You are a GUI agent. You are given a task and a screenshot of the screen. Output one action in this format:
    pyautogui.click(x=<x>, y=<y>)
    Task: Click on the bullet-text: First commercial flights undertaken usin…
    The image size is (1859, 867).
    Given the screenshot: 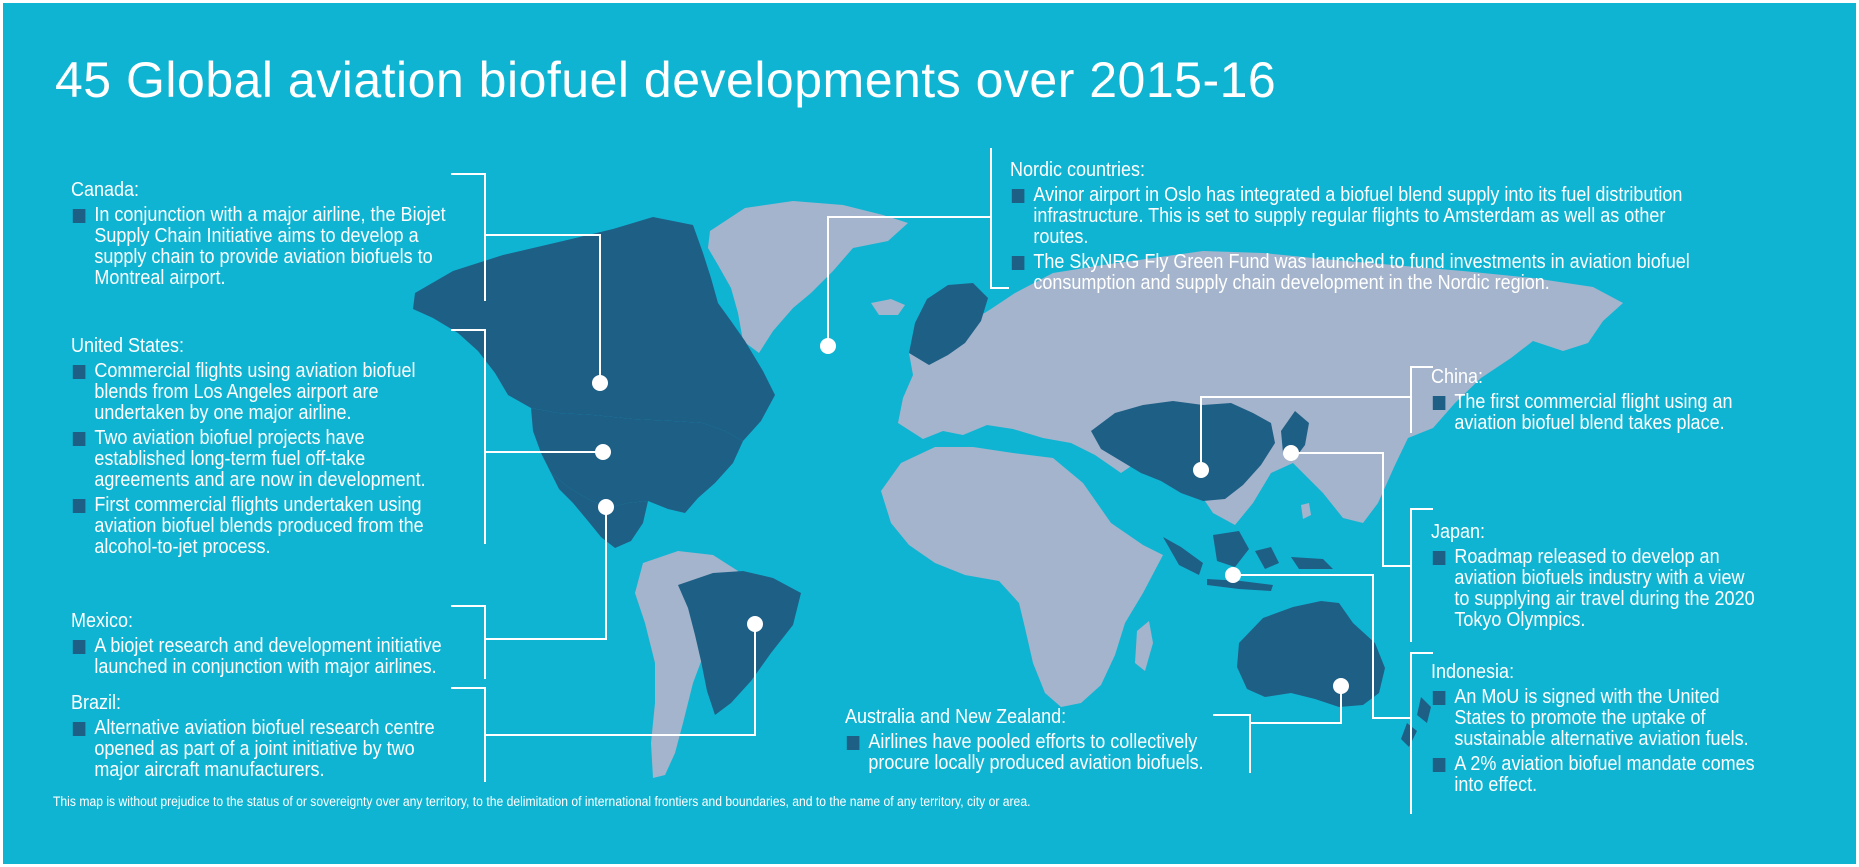 What is the action you would take?
    pyautogui.click(x=259, y=526)
    